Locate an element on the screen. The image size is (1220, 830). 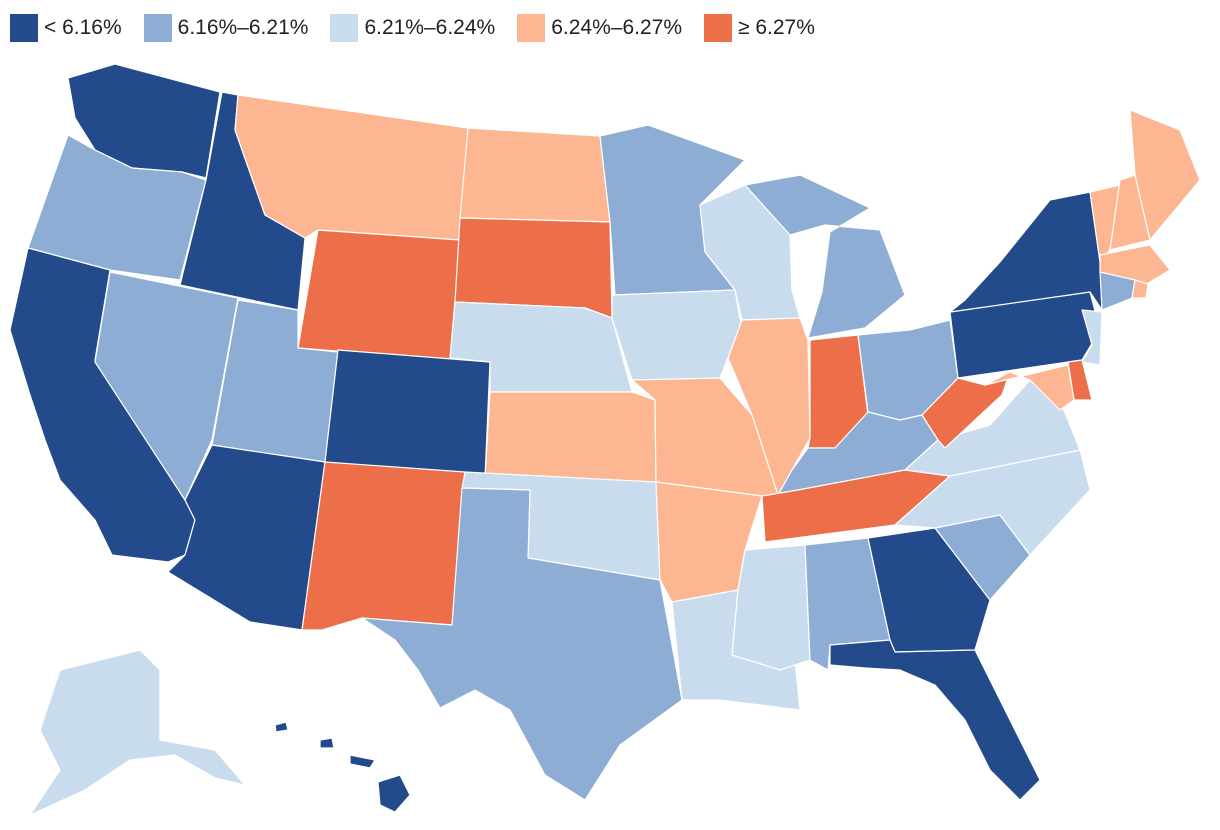
state-IA is located at coordinates (677, 335).